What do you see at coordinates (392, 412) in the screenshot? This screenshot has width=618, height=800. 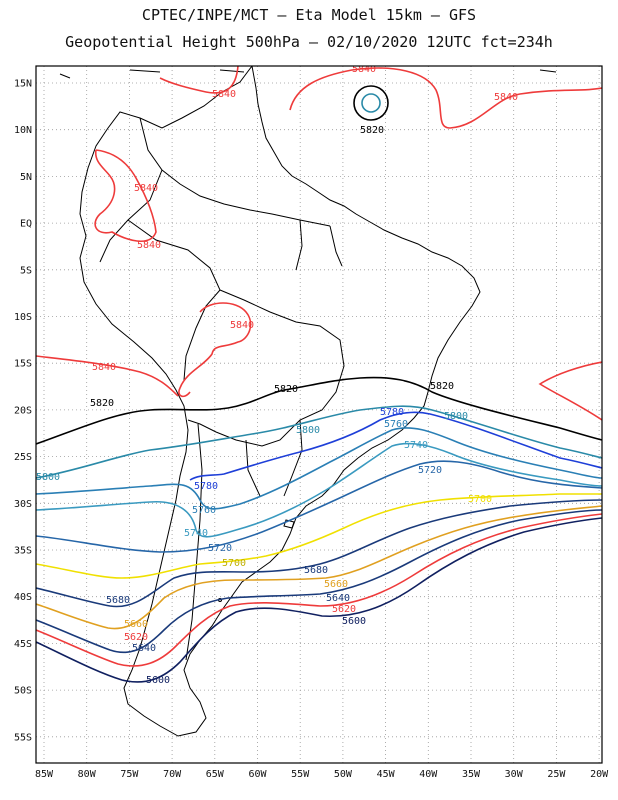 I see `label-5780-a: 5780` at bounding box center [392, 412].